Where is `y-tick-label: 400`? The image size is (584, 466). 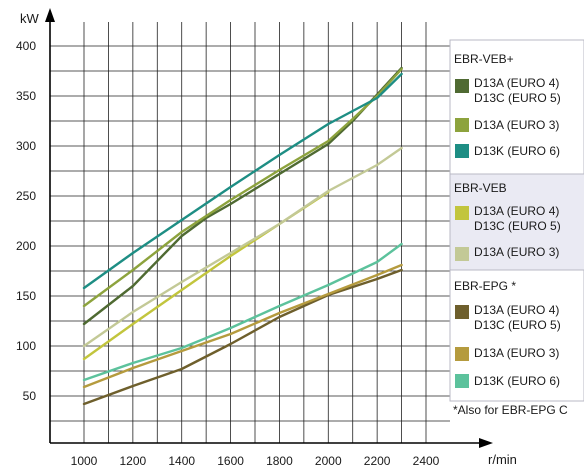 y-tick-label: 400 is located at coordinates (26, 46).